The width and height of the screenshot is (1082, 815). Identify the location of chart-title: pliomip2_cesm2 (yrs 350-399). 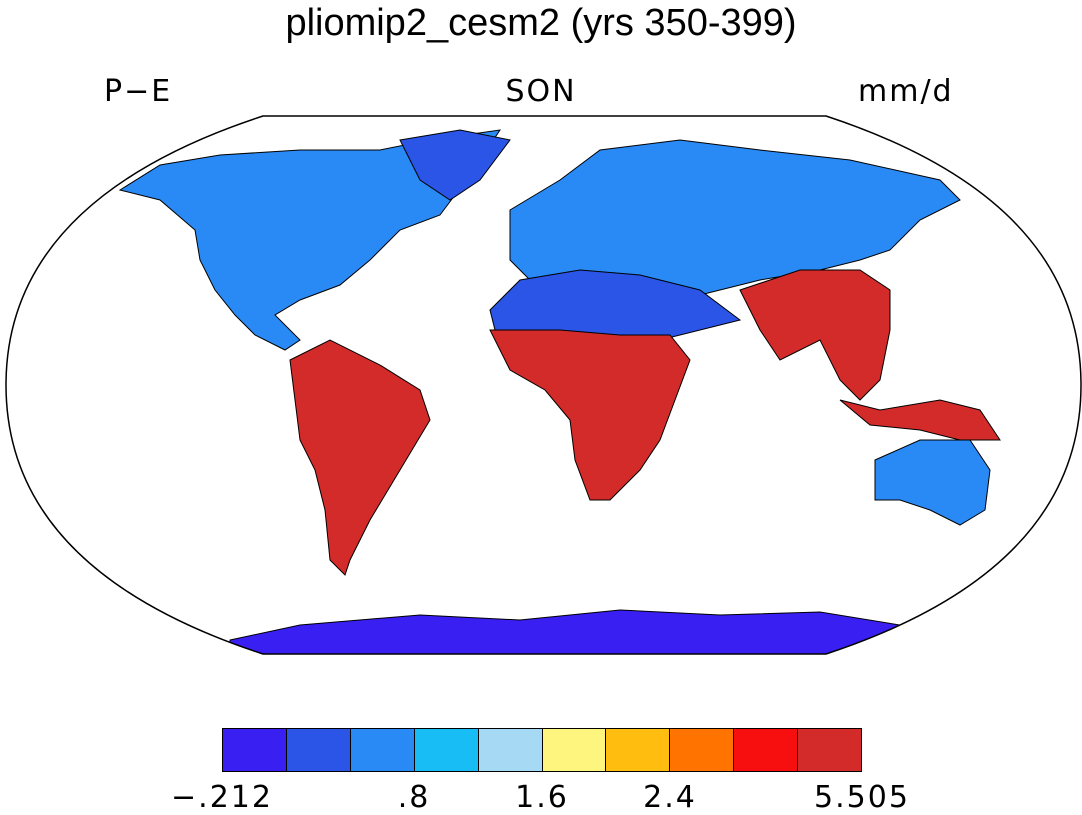
(541, 23).